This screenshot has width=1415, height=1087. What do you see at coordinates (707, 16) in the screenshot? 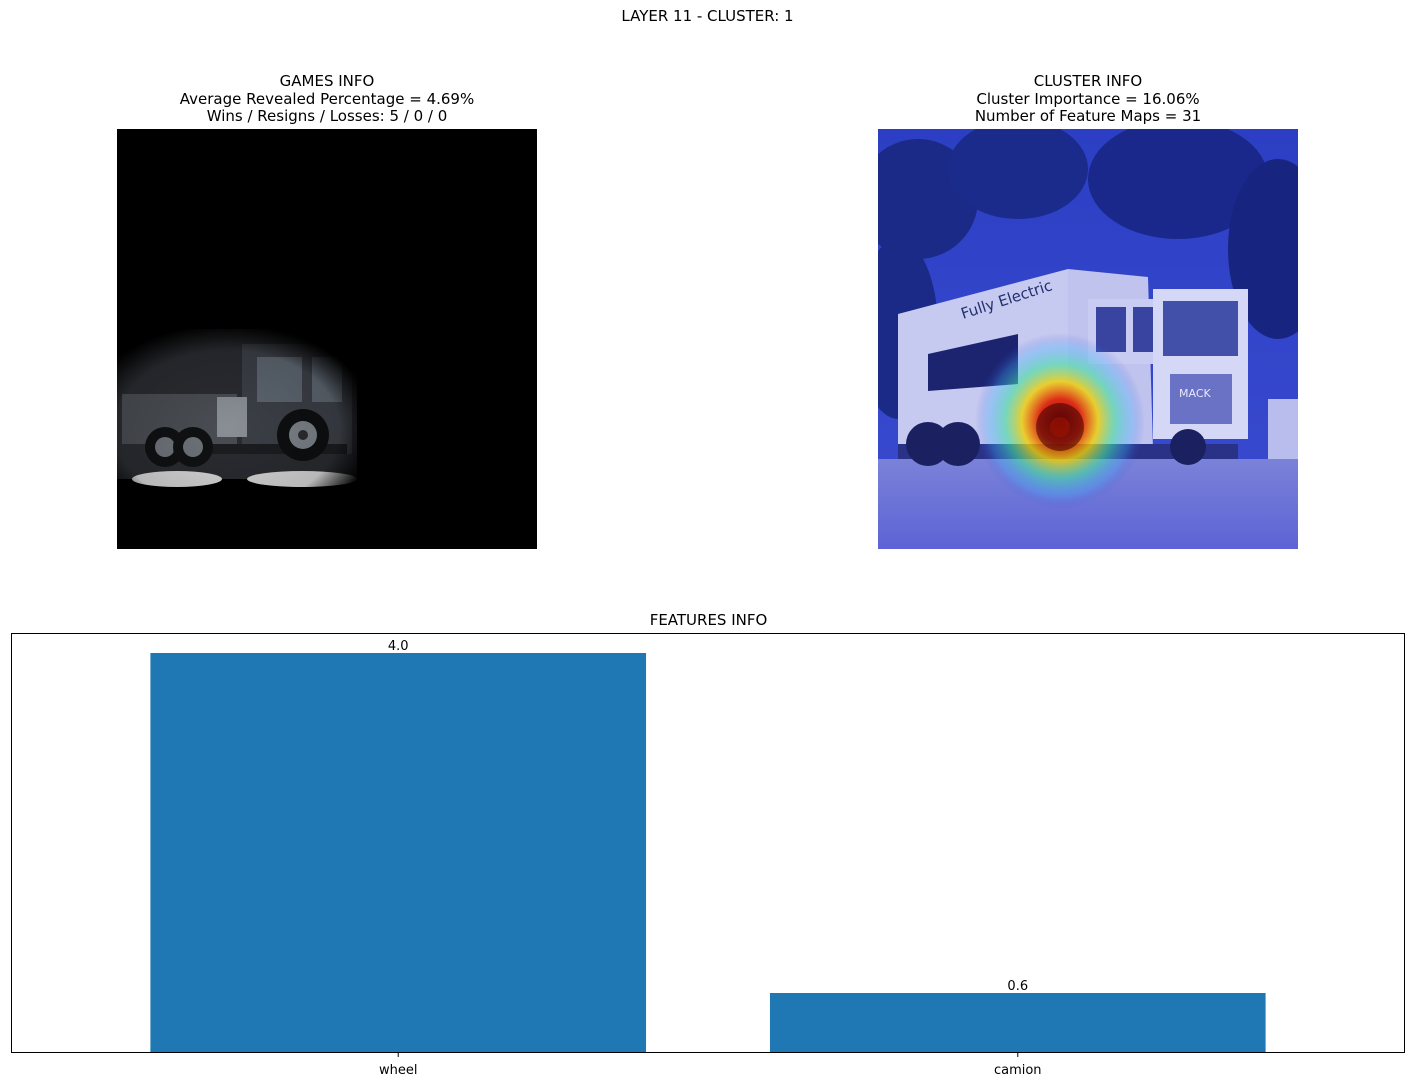
I see `figure-suptitle: LAYER 11 - CLUSTER: 1` at bounding box center [707, 16].